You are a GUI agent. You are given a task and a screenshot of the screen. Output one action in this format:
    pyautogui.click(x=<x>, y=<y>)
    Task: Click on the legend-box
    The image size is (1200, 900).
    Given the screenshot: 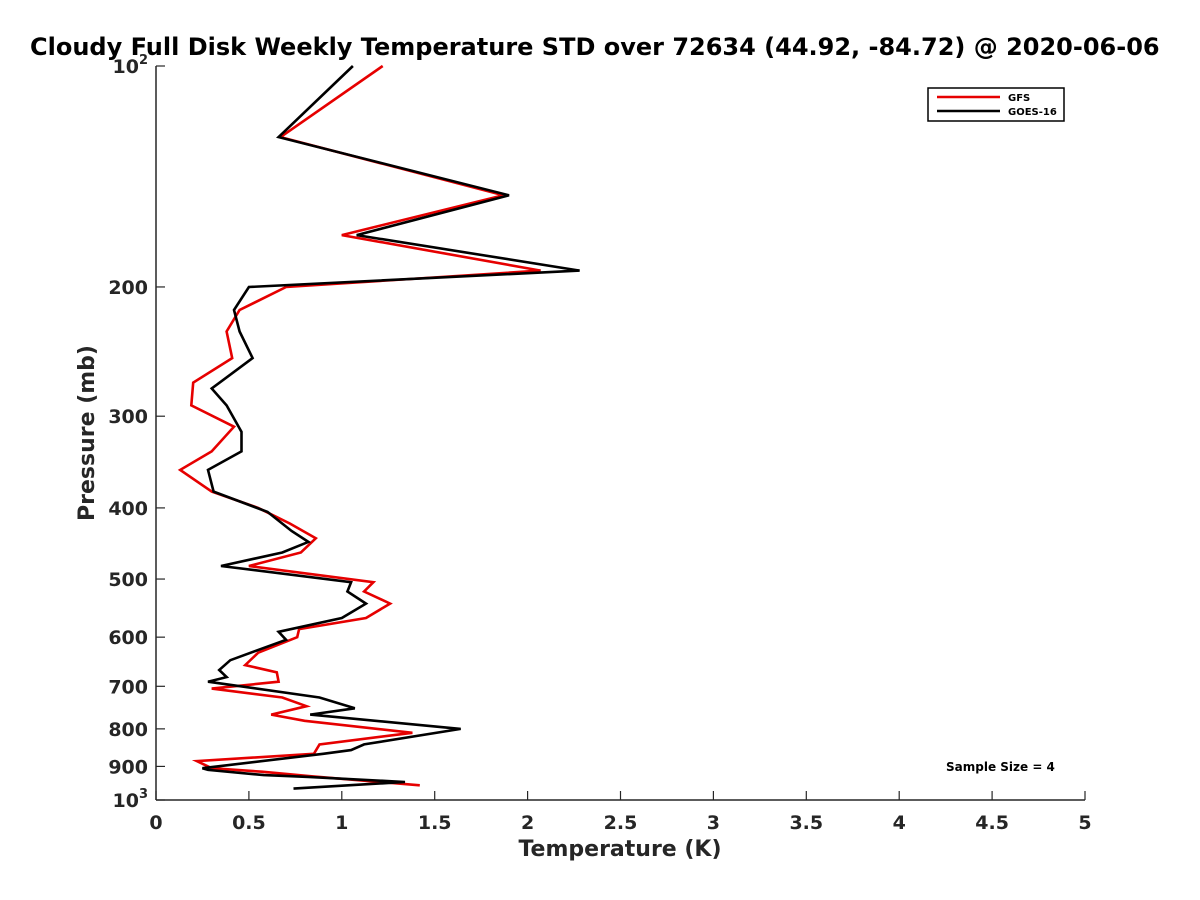 What is the action you would take?
    pyautogui.click(x=996, y=104)
    